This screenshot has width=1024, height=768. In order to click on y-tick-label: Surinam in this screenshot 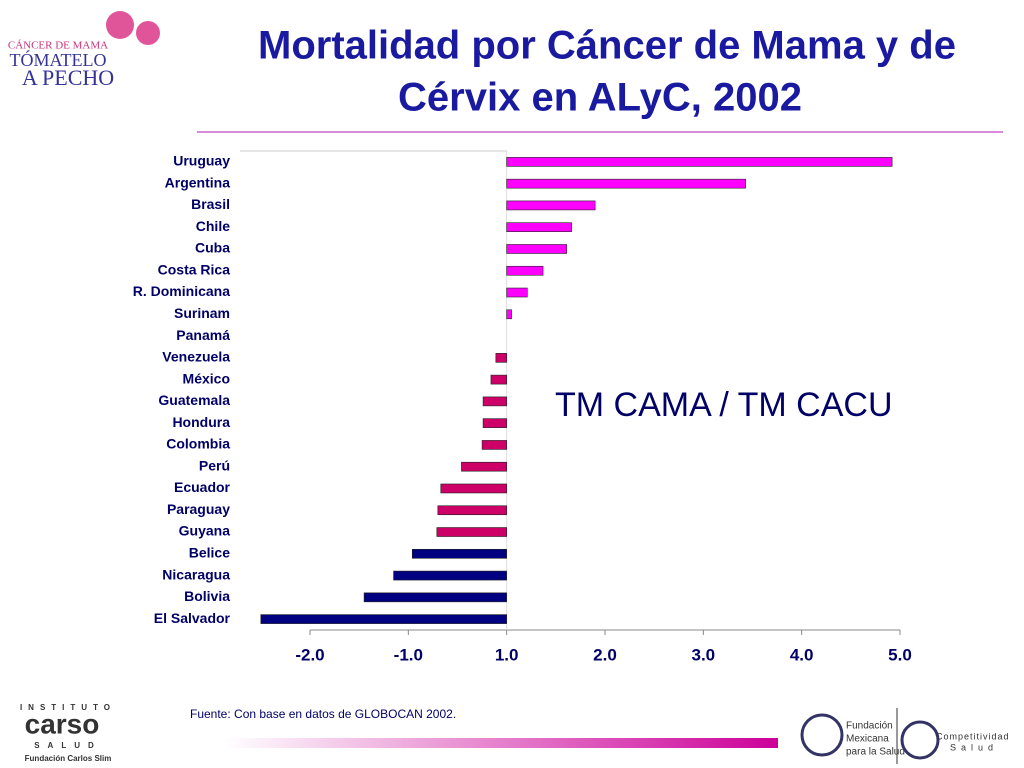, I will do `click(202, 313)`.